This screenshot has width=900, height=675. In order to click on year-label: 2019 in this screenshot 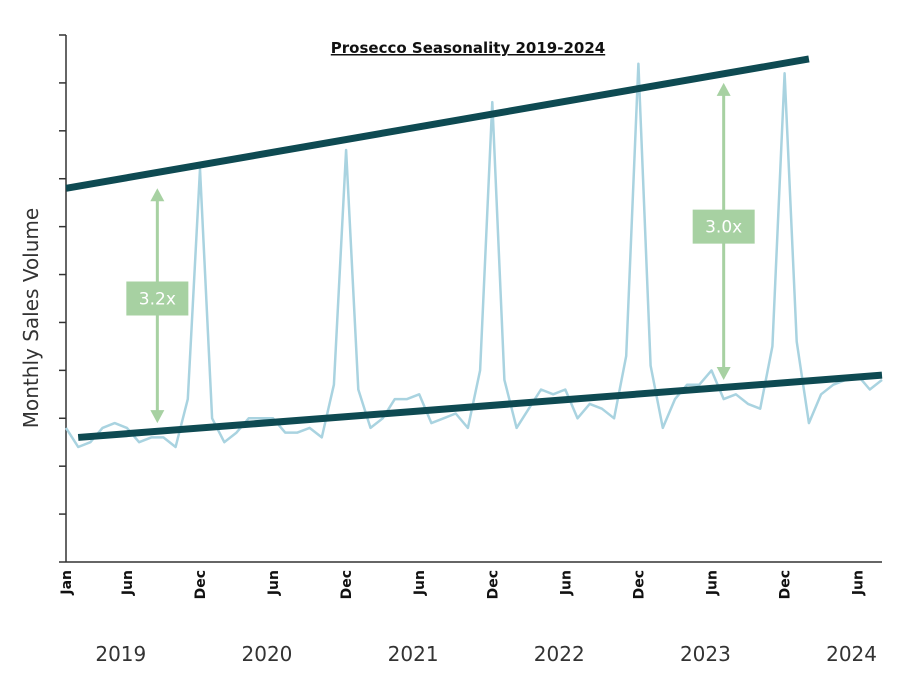, I will do `click(120, 654)`.